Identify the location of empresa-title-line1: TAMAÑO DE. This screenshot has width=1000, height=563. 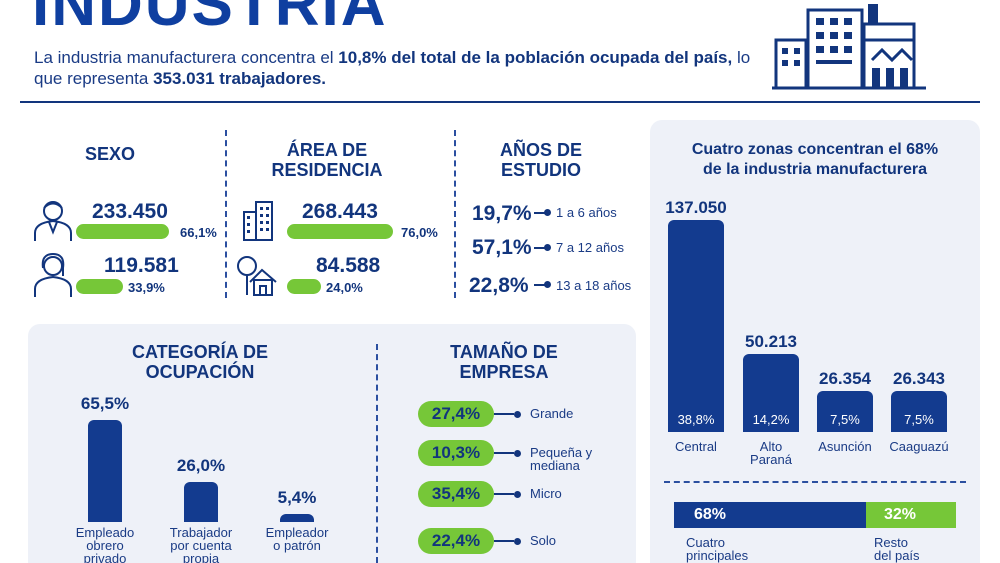
(504, 352).